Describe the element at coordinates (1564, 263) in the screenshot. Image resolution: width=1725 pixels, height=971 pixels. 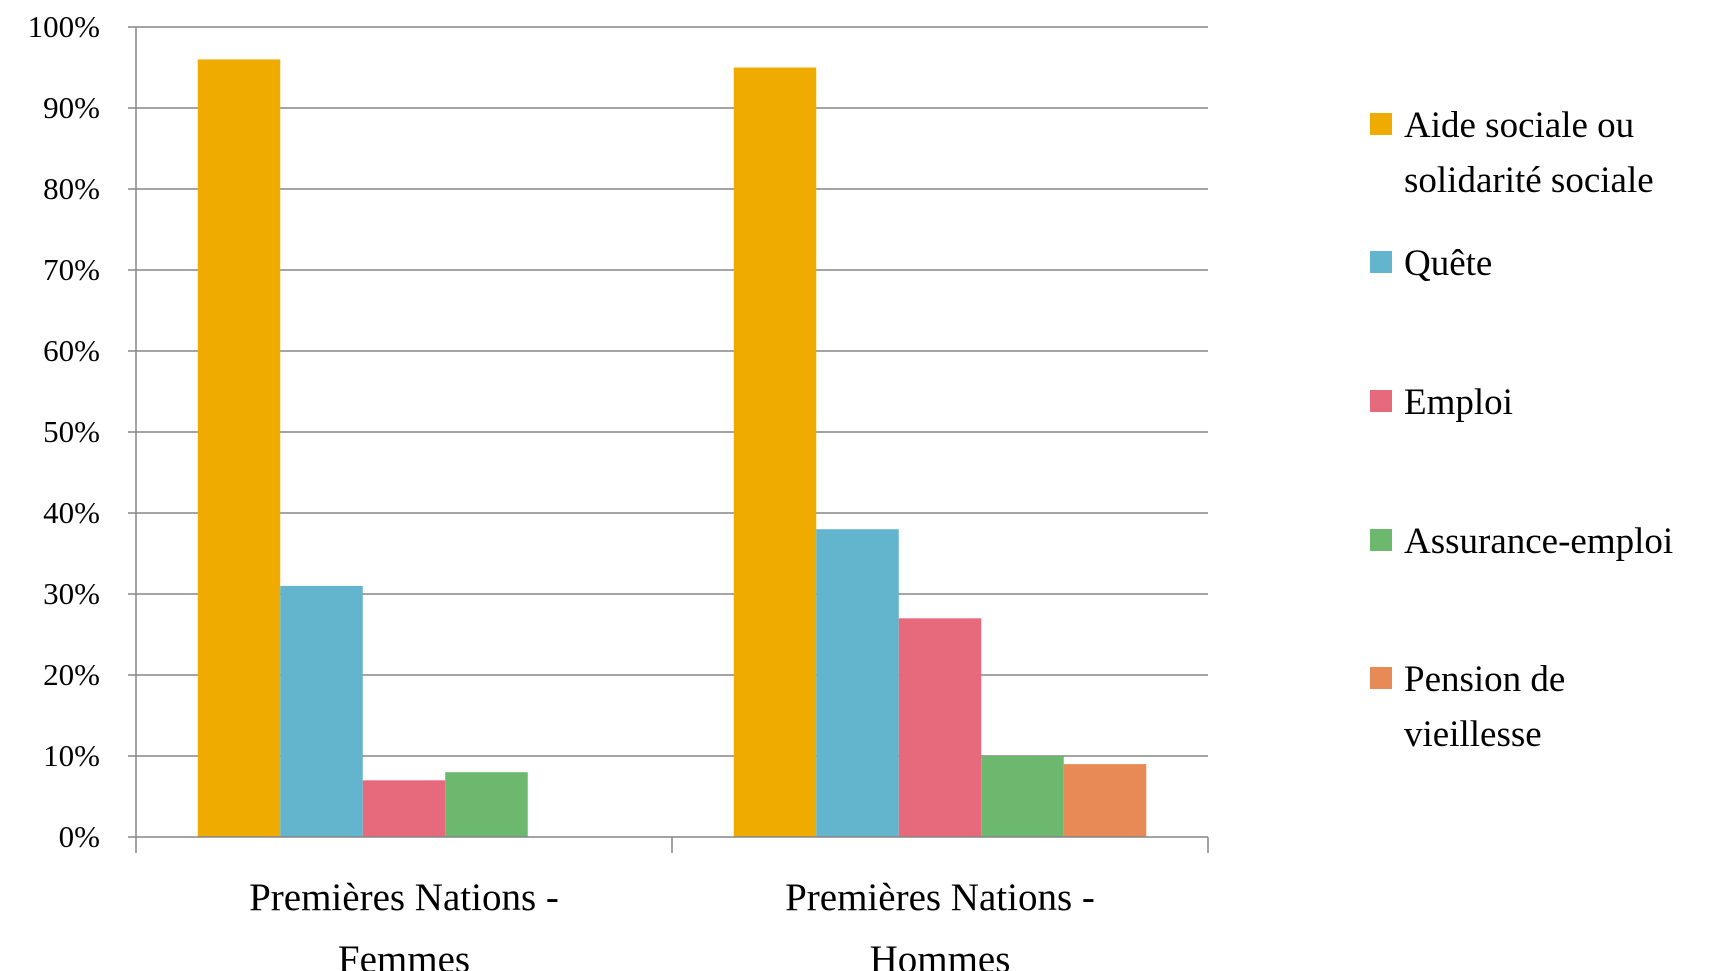
I see `legend-label: Quête` at that location.